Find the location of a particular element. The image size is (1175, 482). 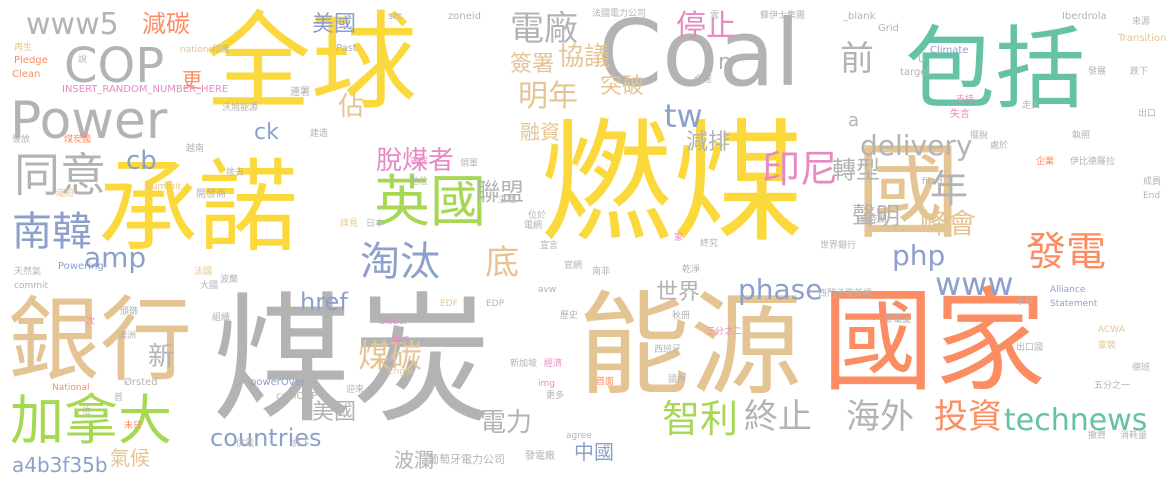

word: 主題 is located at coordinates (507, 200).